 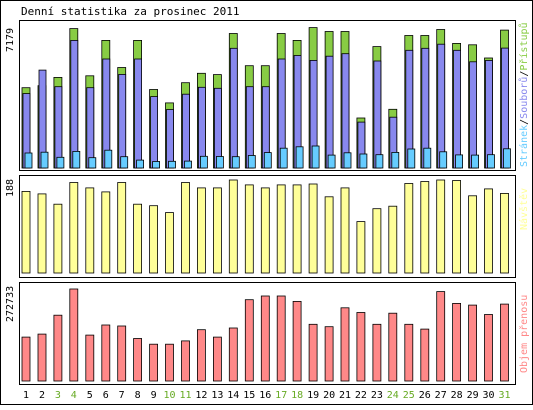 I want to click on day-label-21: 21, so click(x=345, y=395).